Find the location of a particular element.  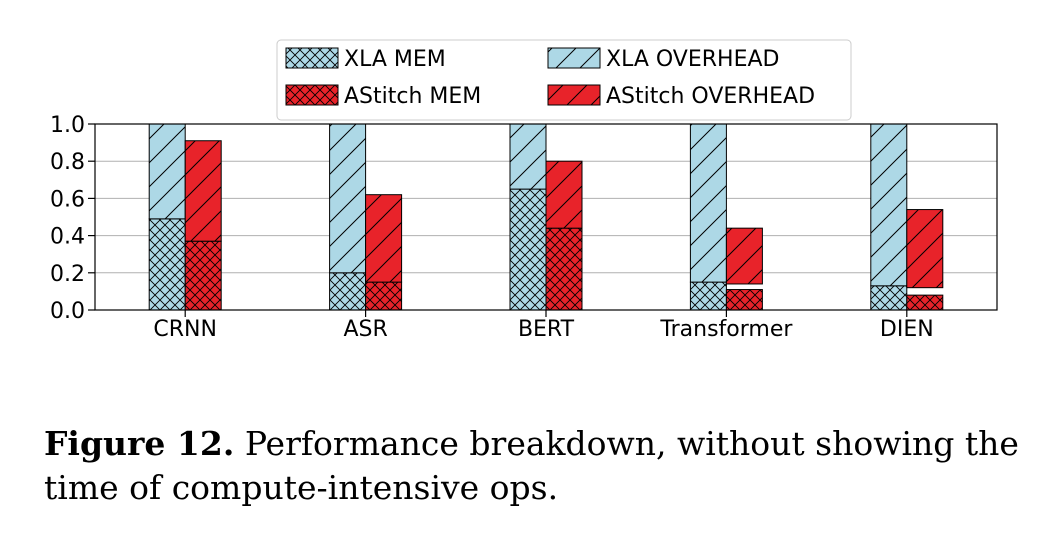

bar-crnn-xla-mem-hatch is located at coordinates (167, 264).